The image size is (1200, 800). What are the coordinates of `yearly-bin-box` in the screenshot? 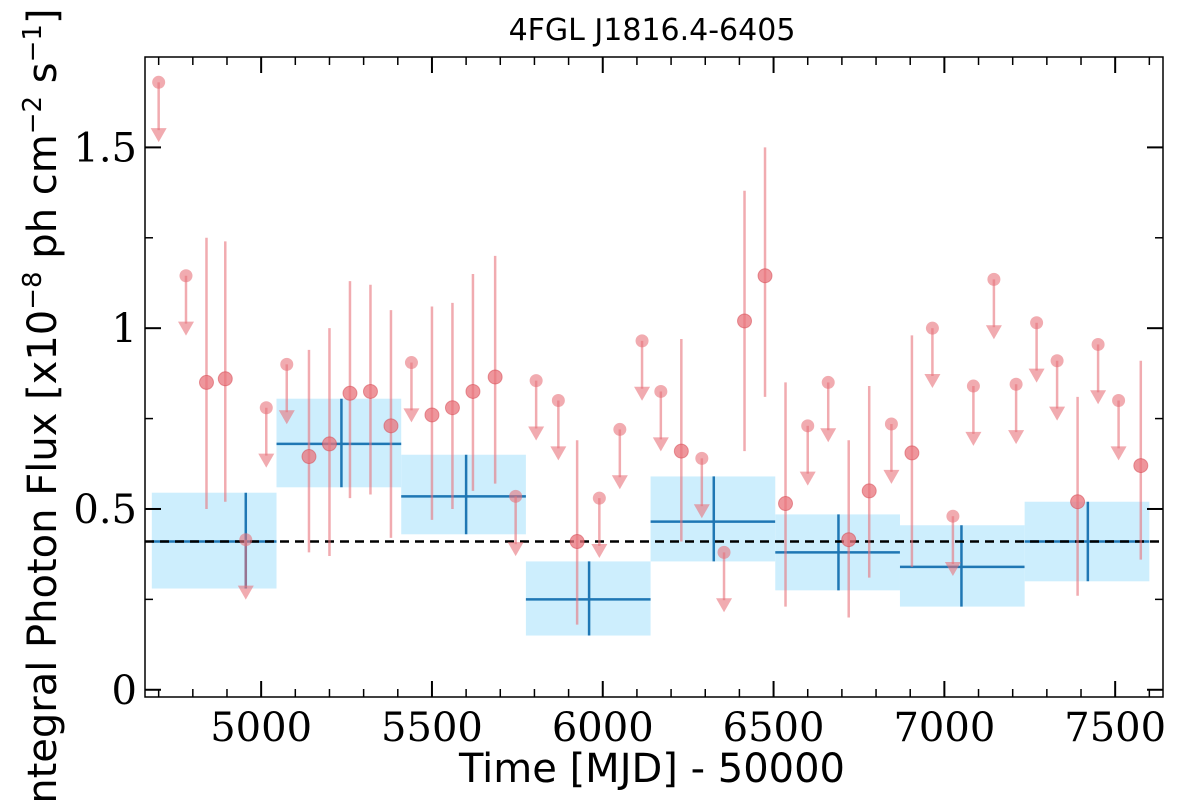 It's located at (463, 494).